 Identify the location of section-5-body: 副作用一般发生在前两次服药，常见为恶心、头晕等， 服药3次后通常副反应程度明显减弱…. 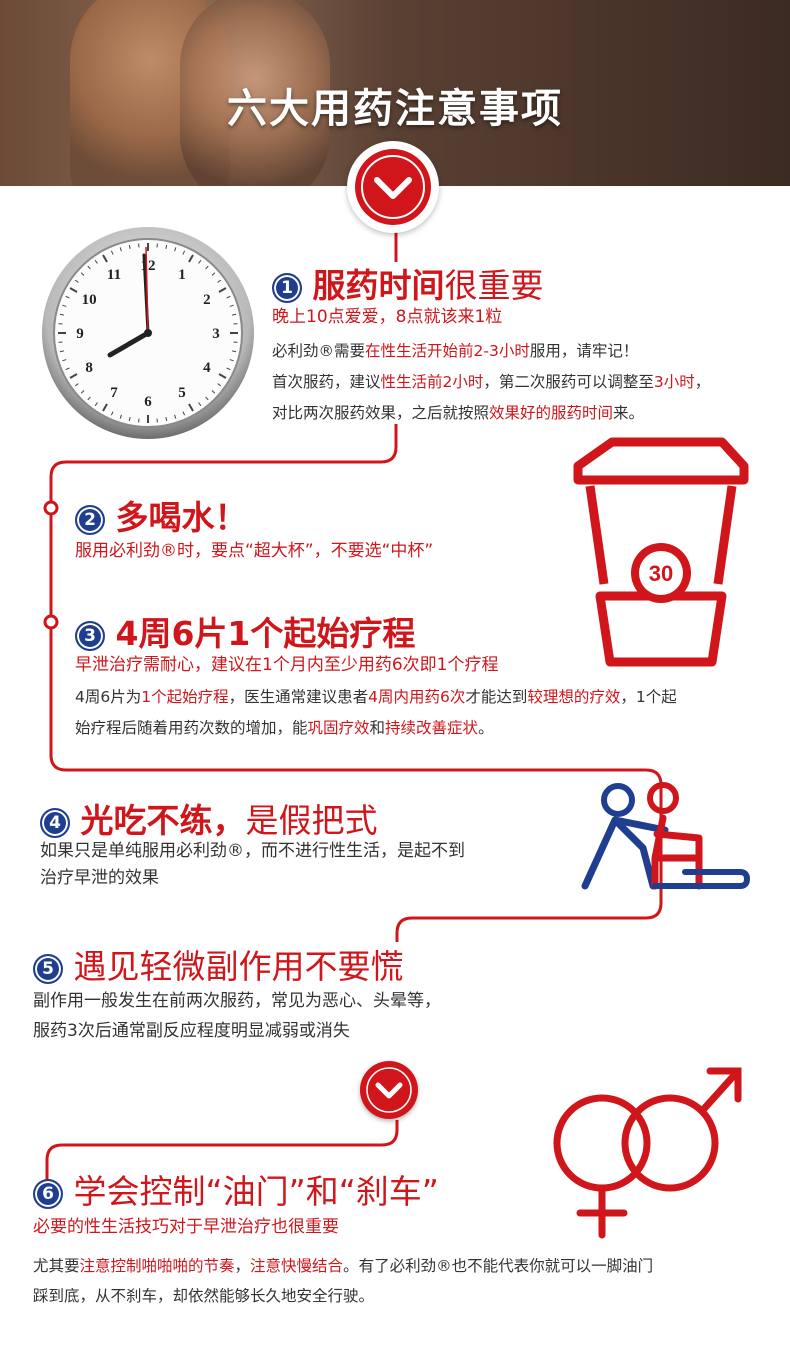
(237, 1016).